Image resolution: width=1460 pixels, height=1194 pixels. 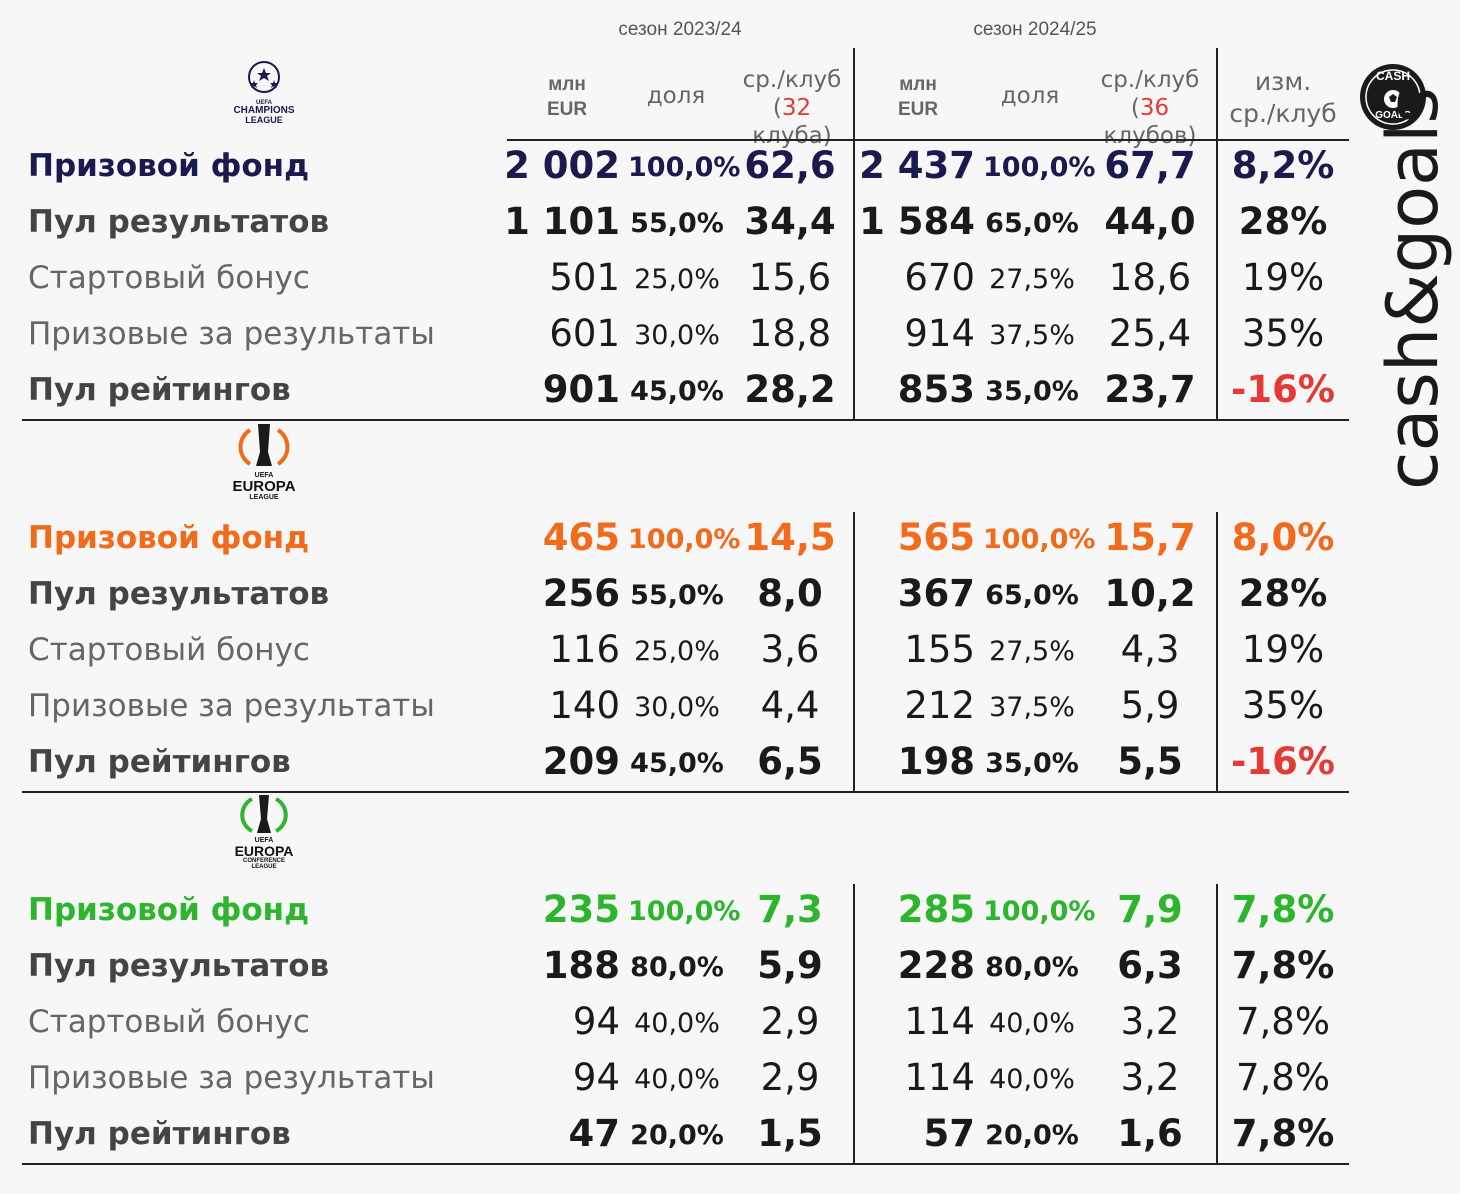 What do you see at coordinates (1283, 761) in the screenshot?
I see `change-avg: -16%` at bounding box center [1283, 761].